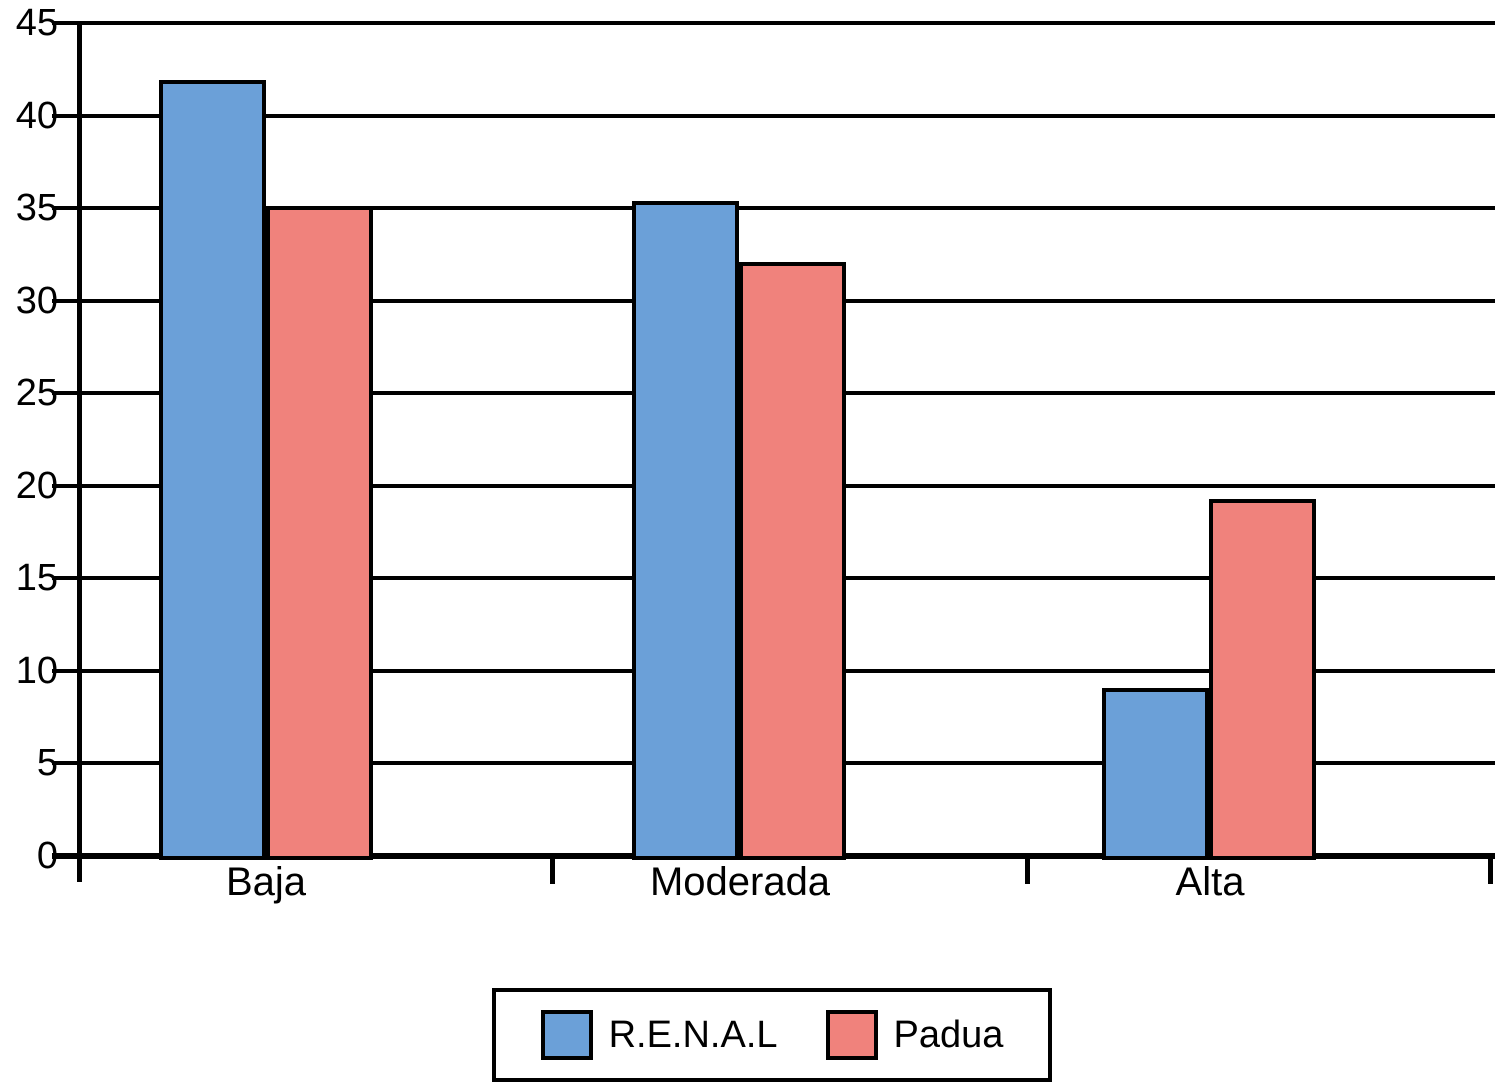 The height and width of the screenshot is (1088, 1497). What do you see at coordinates (319, 533) in the screenshot?
I see `bar-padua-baja` at bounding box center [319, 533].